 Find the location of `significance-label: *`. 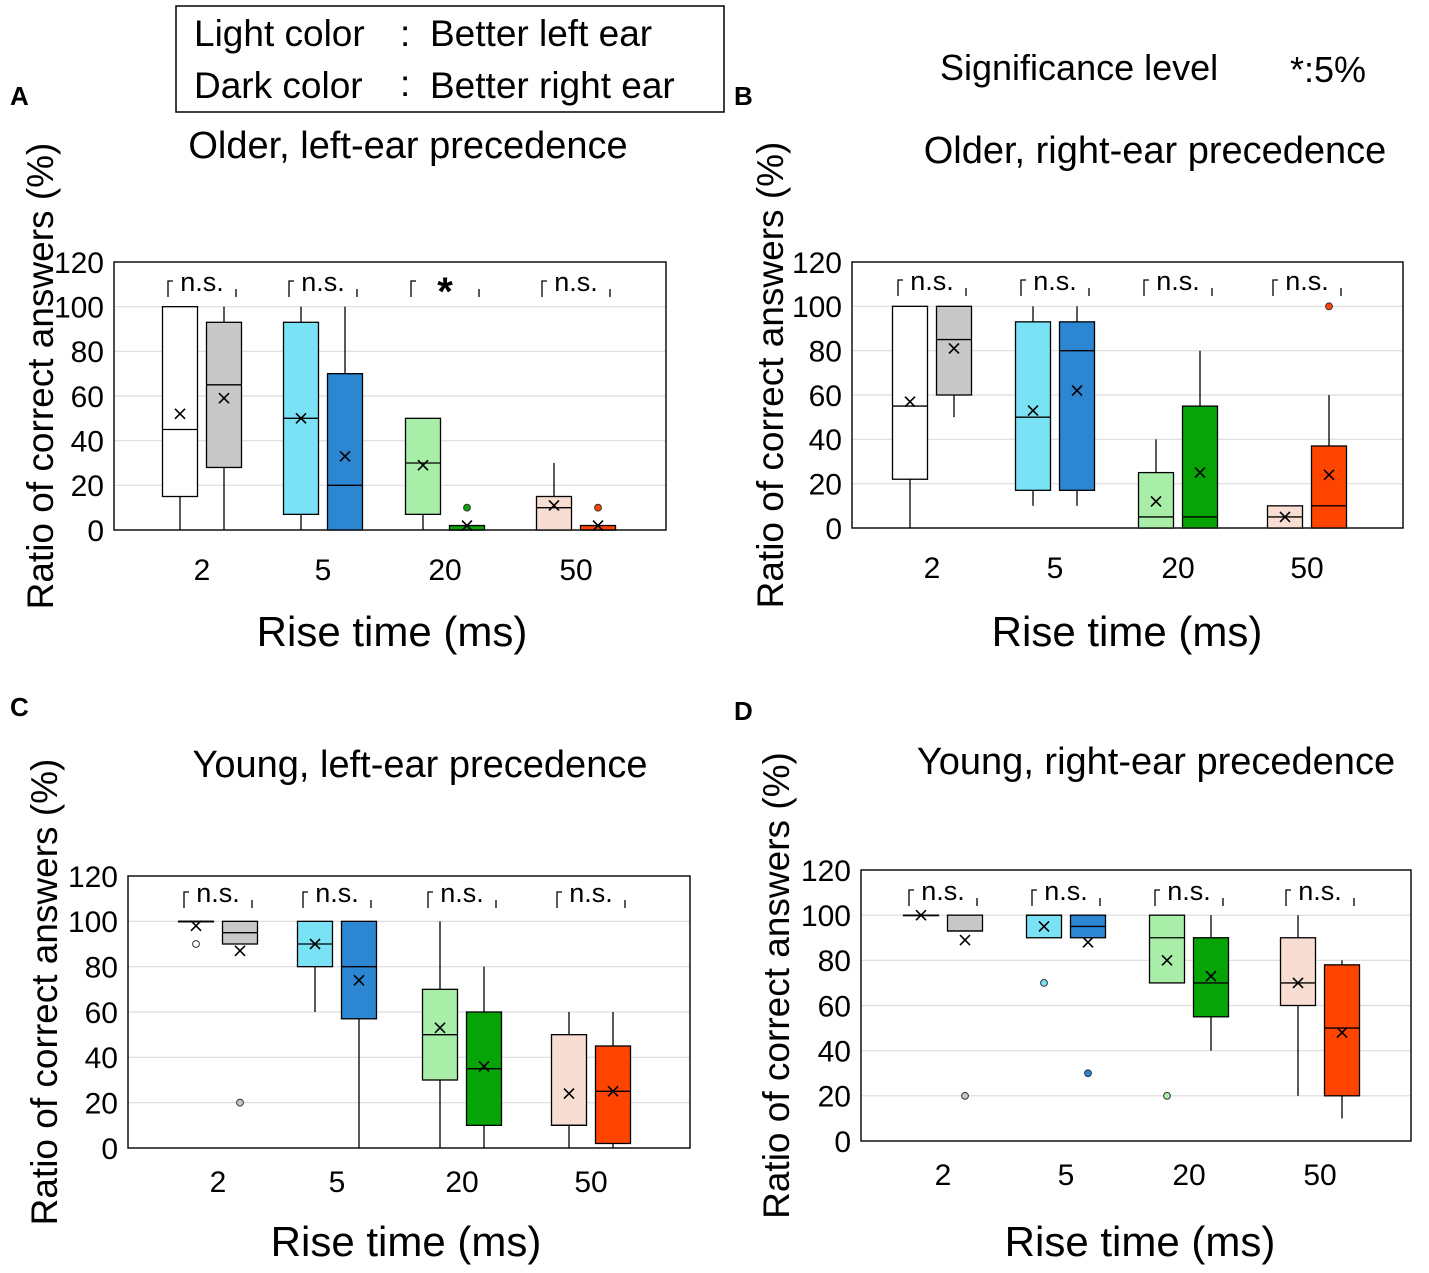

significance-label: * is located at coordinates (445, 292).